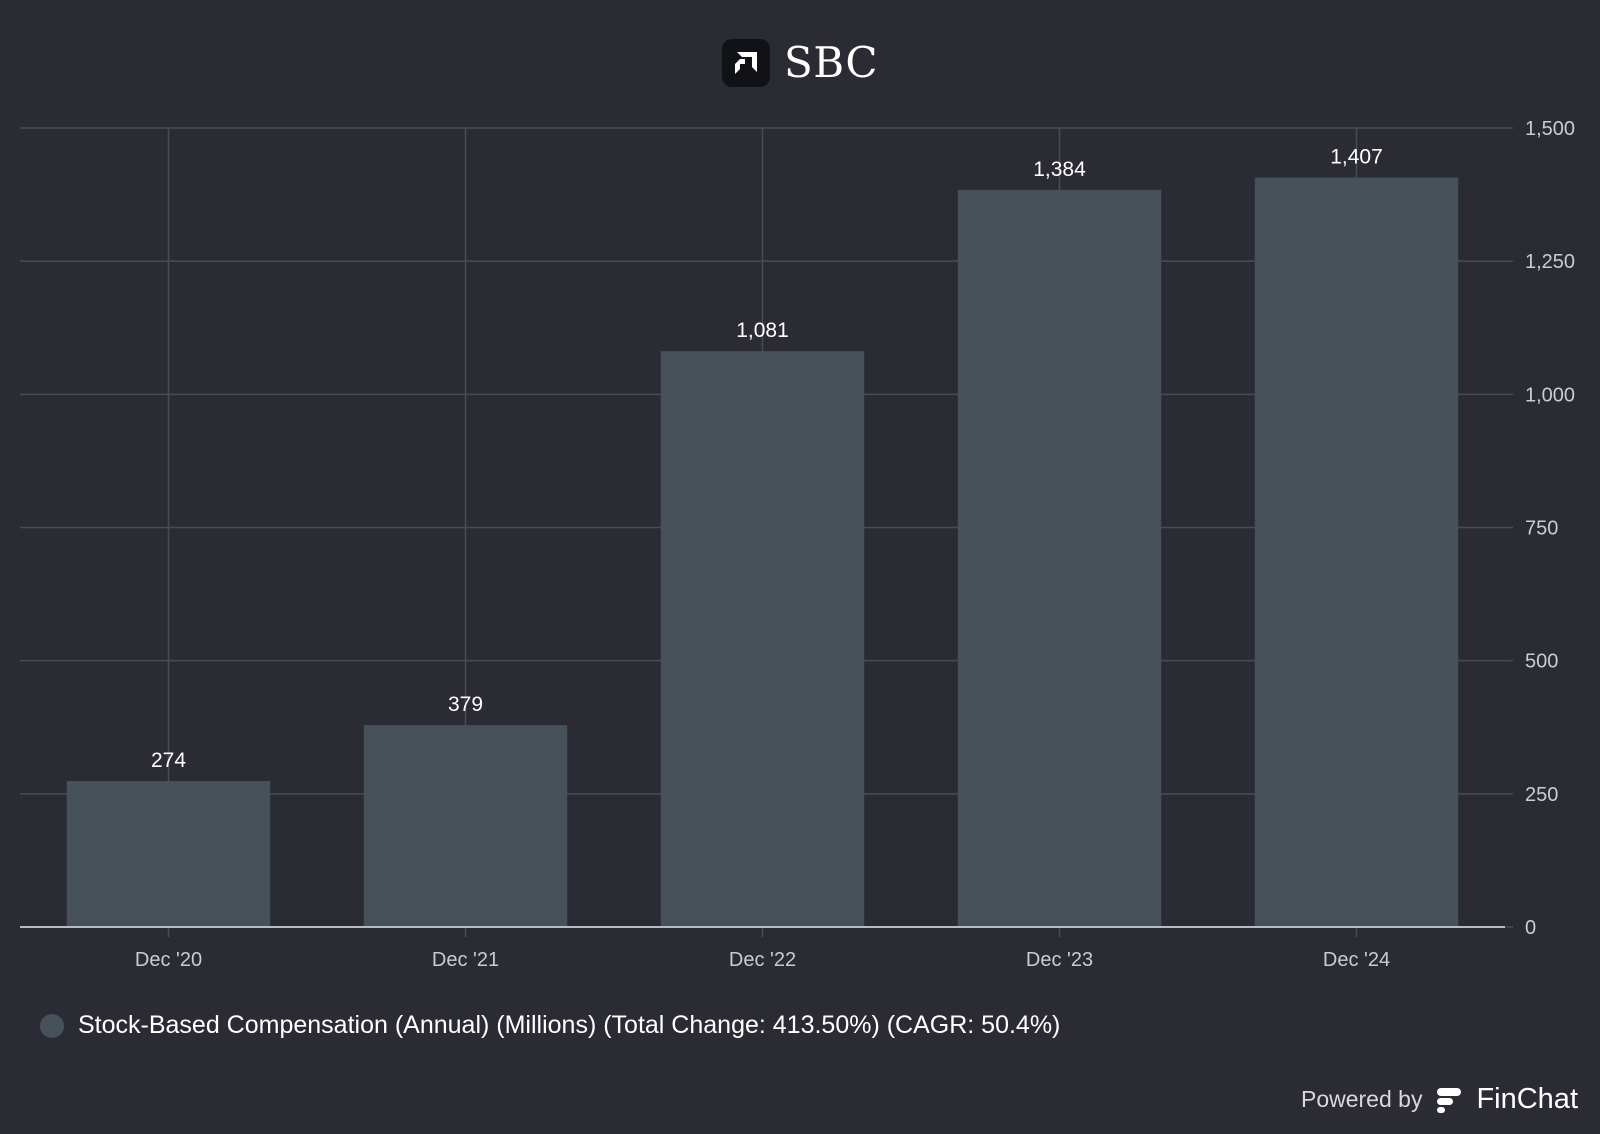  What do you see at coordinates (1541, 529) in the screenshot?
I see `y-tick-label: 750` at bounding box center [1541, 529].